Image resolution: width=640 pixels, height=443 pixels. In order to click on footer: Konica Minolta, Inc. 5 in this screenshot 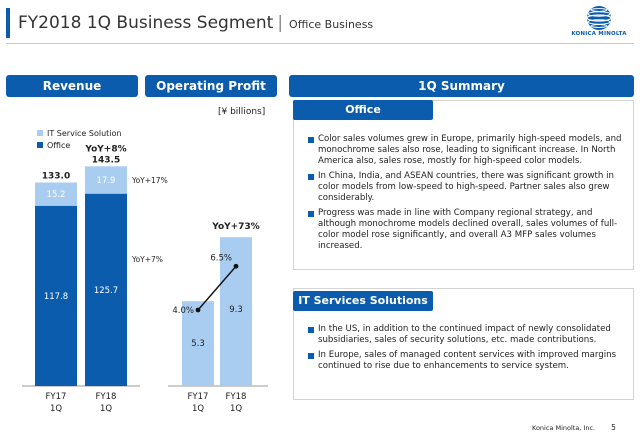, I will do `click(574, 427)`.